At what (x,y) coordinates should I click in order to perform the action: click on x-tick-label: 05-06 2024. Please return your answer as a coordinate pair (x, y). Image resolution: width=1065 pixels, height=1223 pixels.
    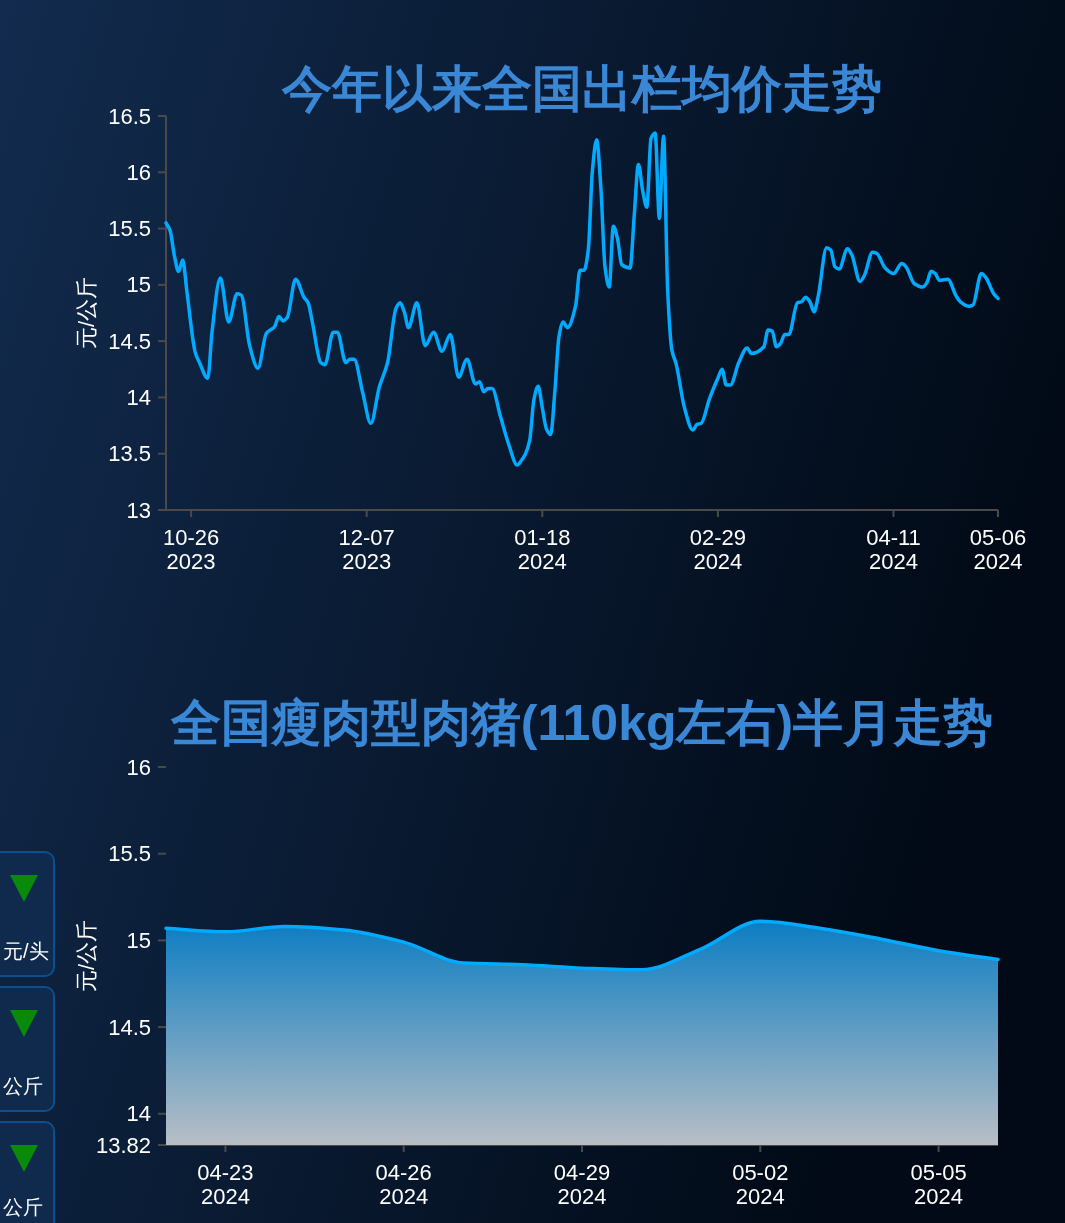
    Looking at the image, I should click on (998, 549).